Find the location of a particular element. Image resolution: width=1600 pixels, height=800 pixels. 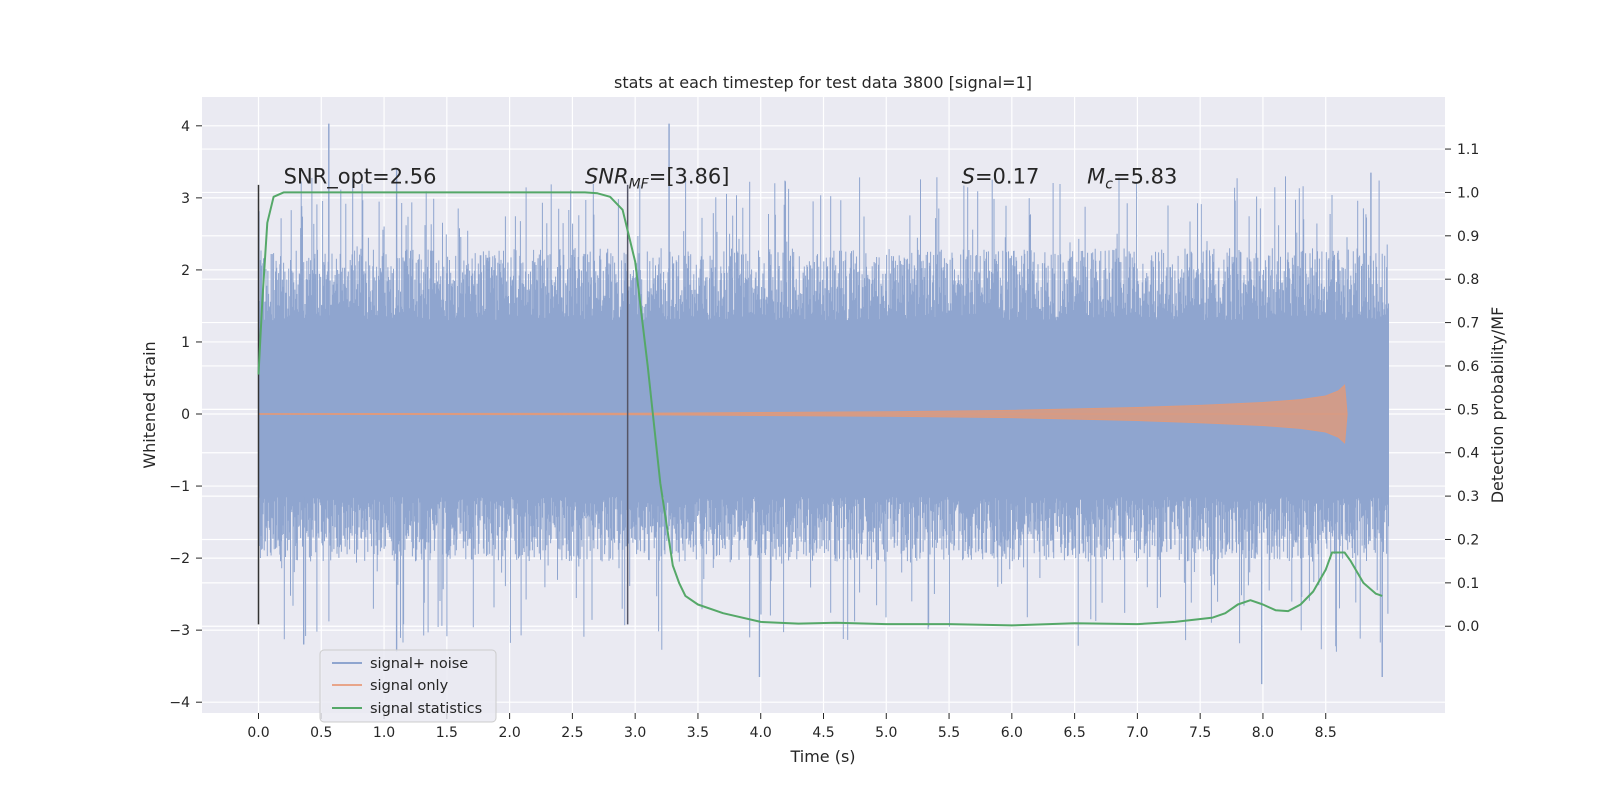

y-axis-label: Whitened strain is located at coordinates (149, 404).